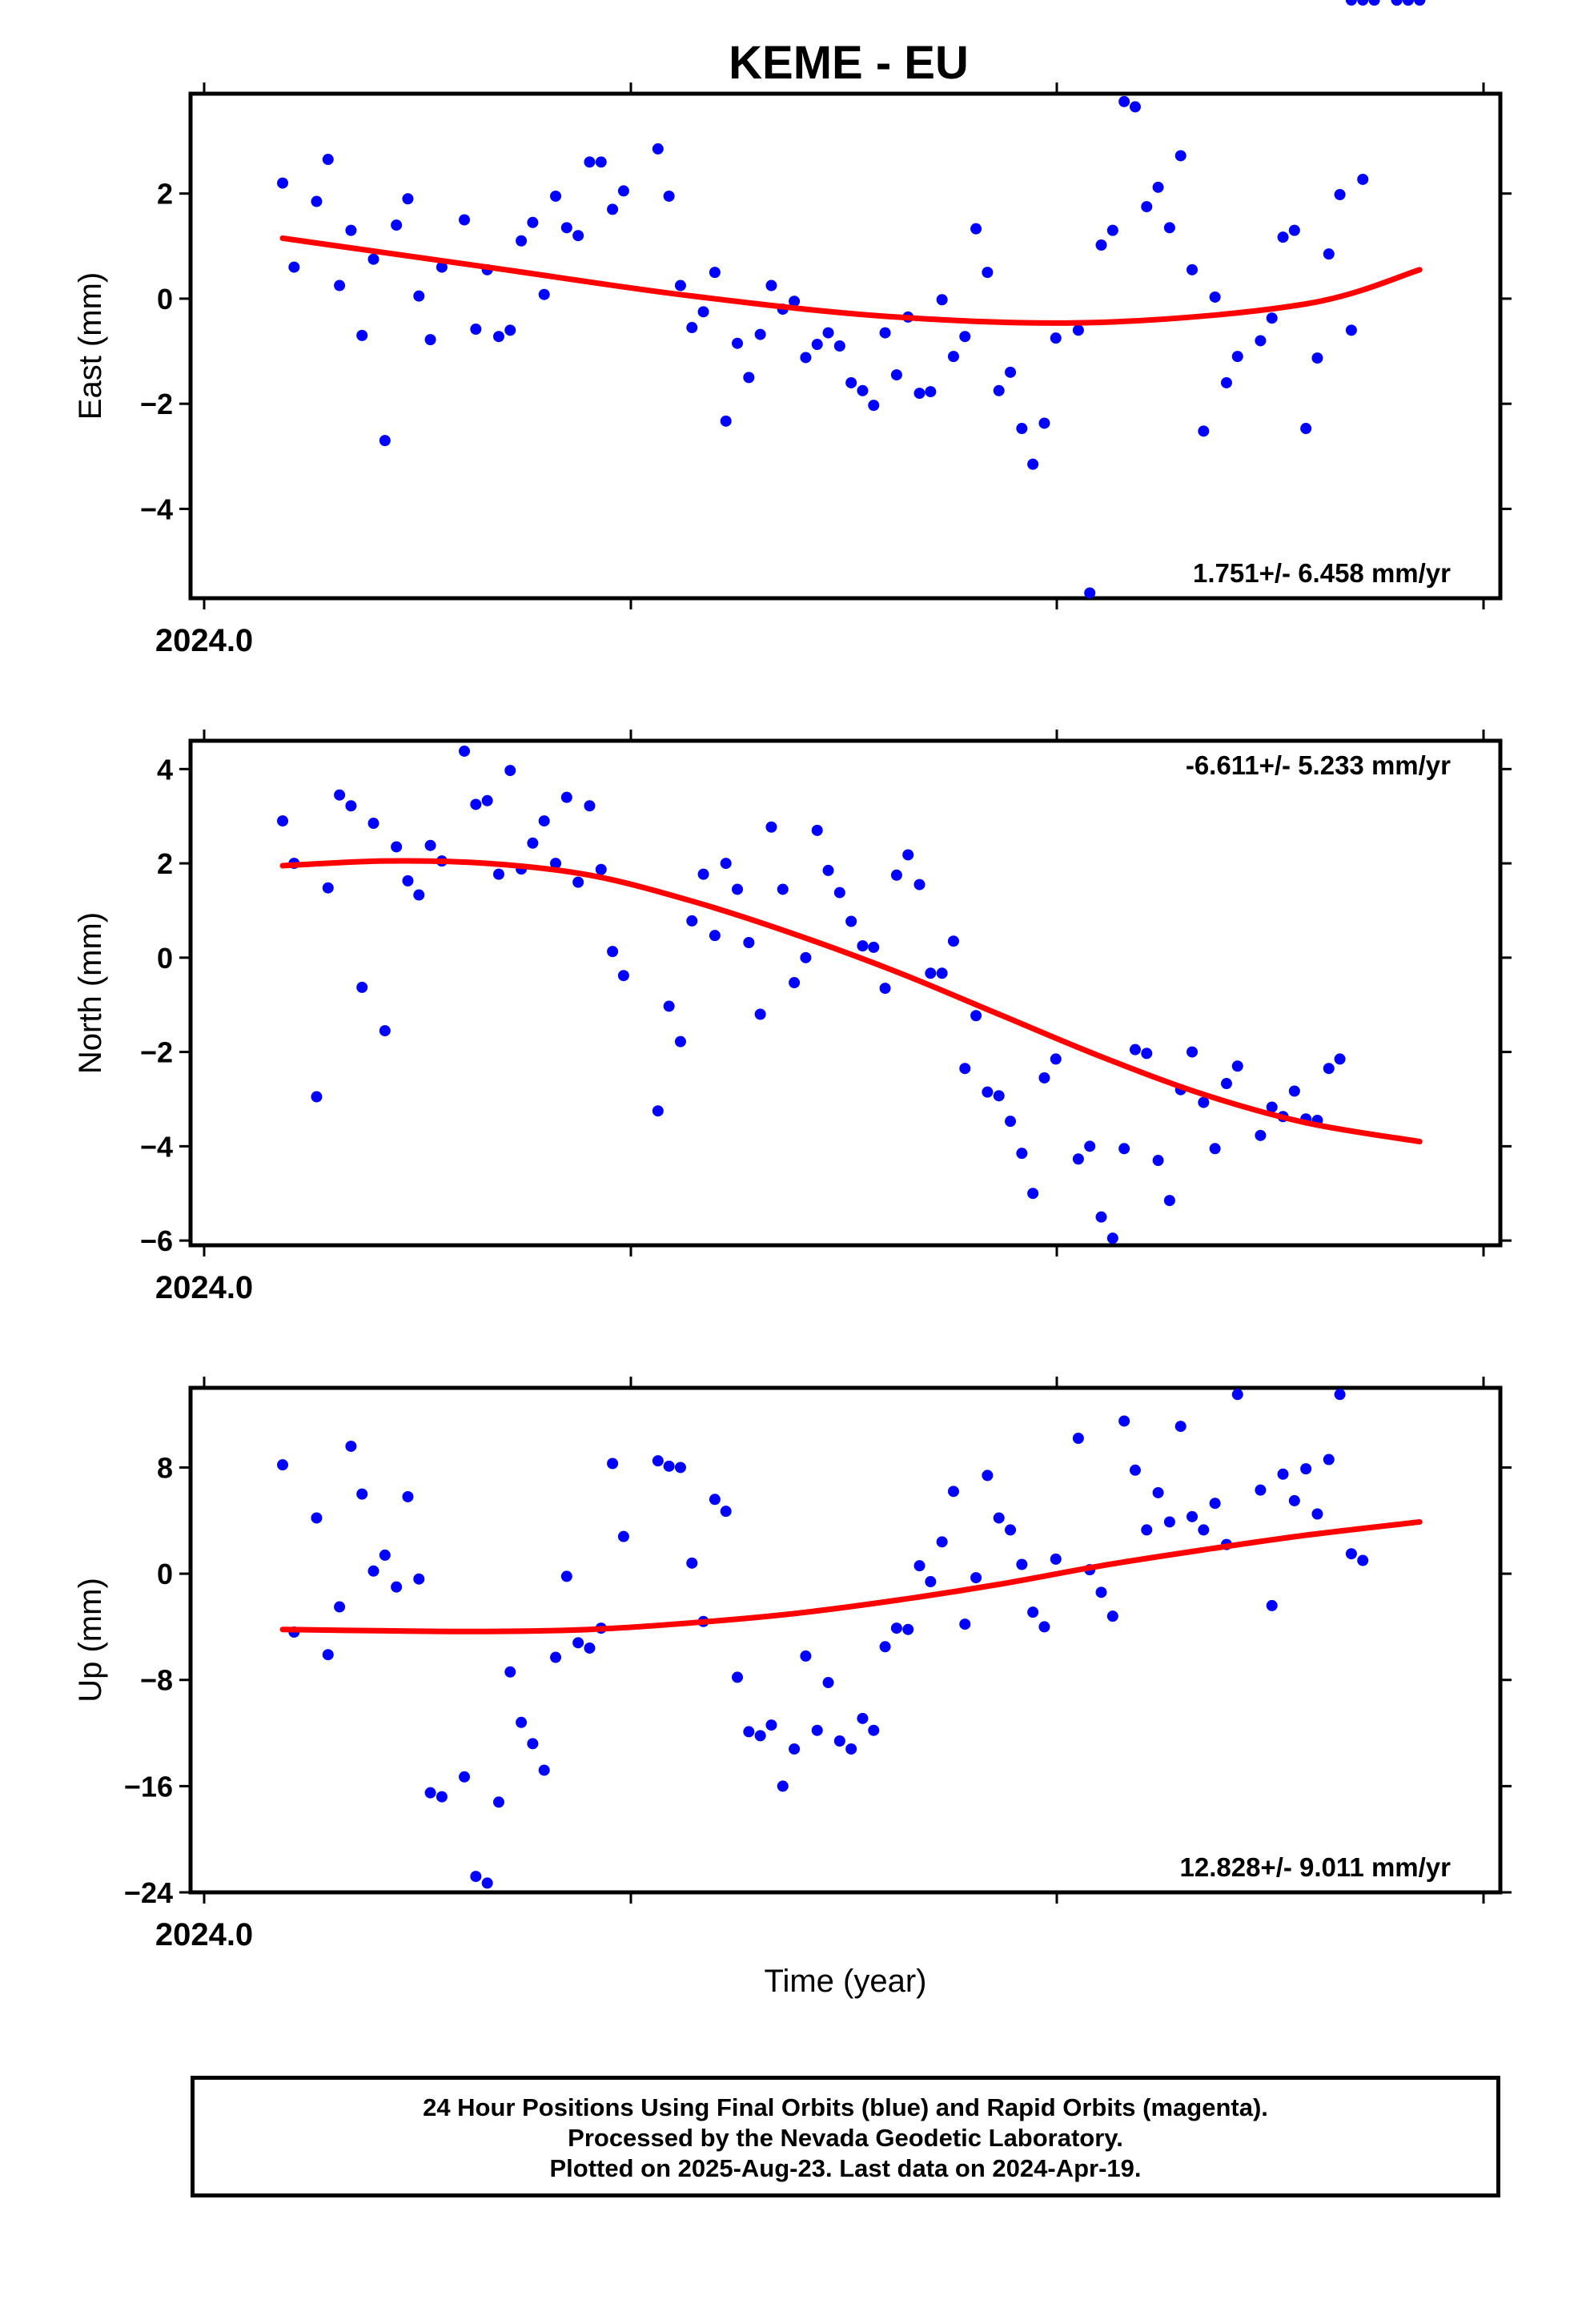  I want to click on east-y-axis-label: East (mm), so click(91, 346).